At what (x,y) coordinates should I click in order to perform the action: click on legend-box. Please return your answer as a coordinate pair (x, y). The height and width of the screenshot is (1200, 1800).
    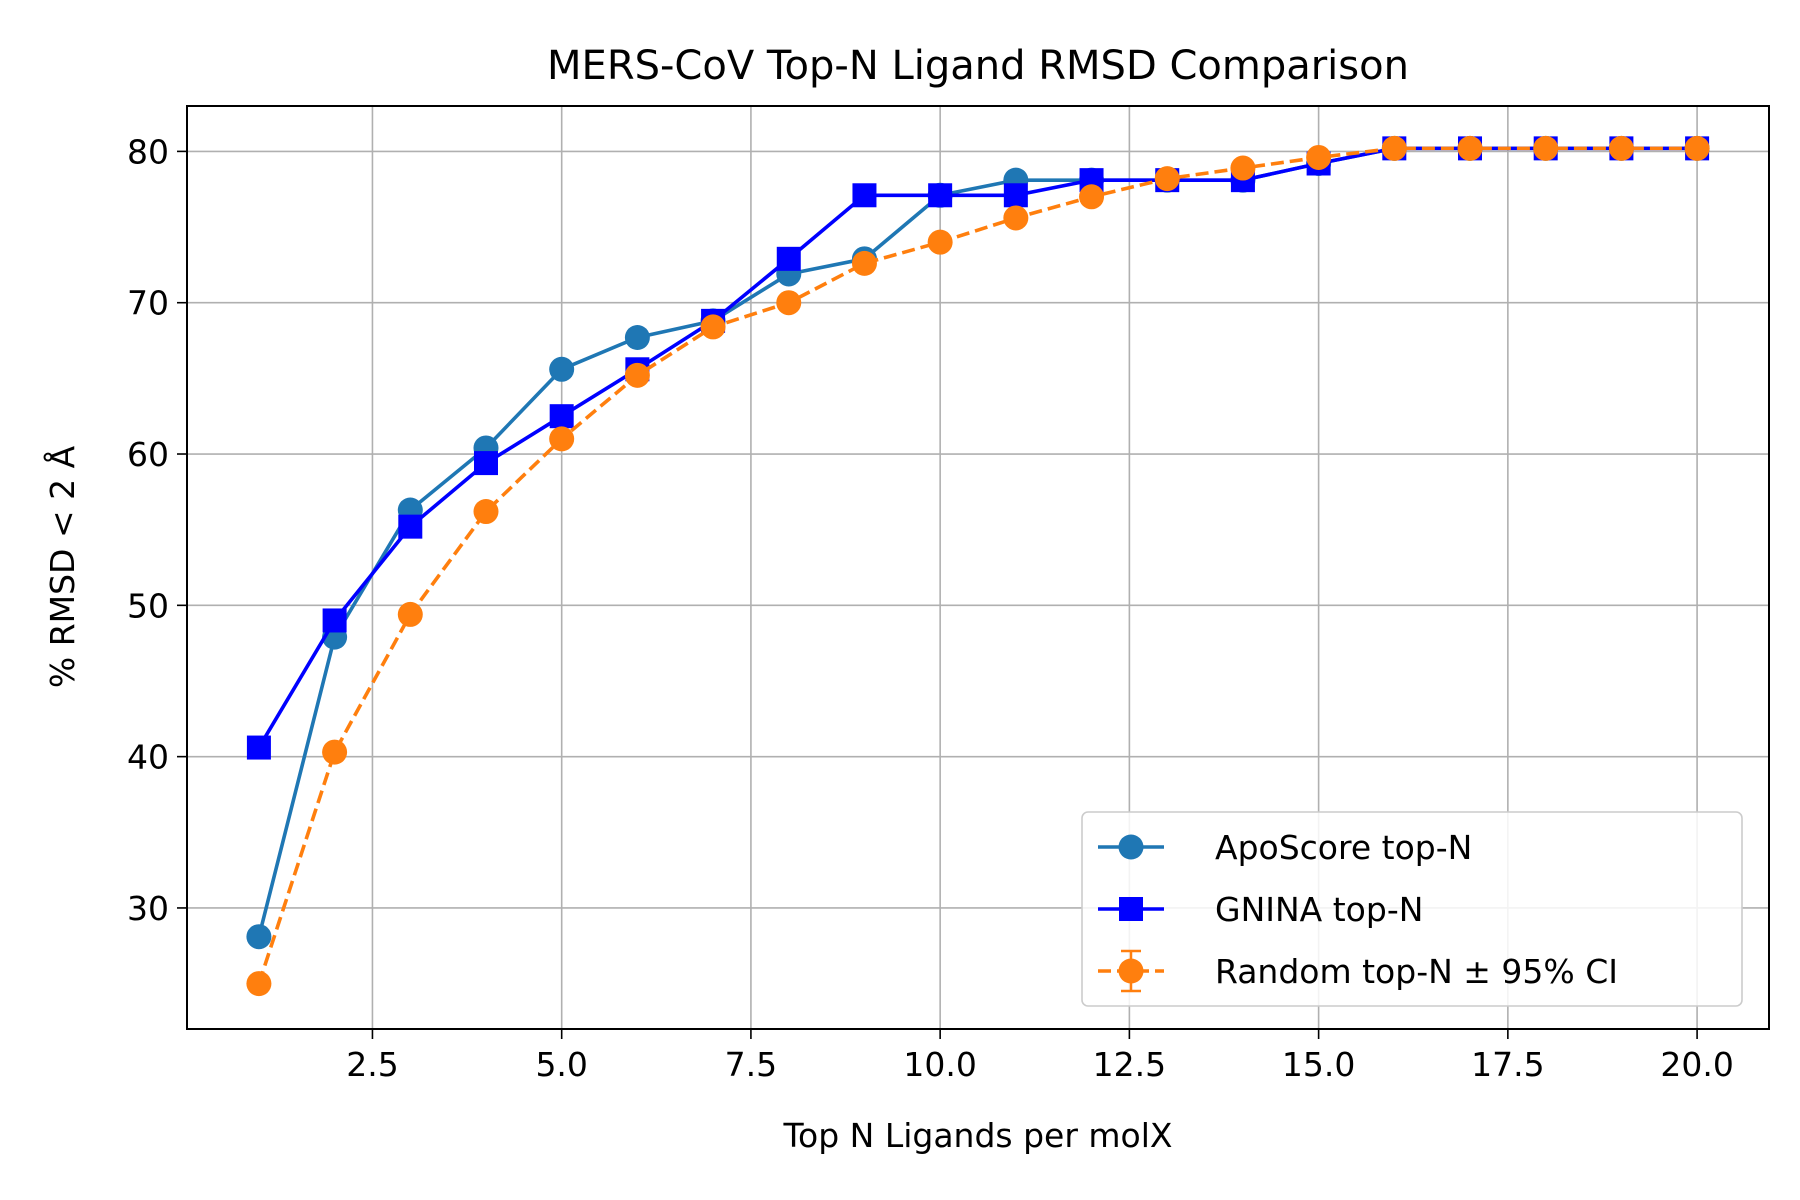
    Looking at the image, I should click on (1412, 909).